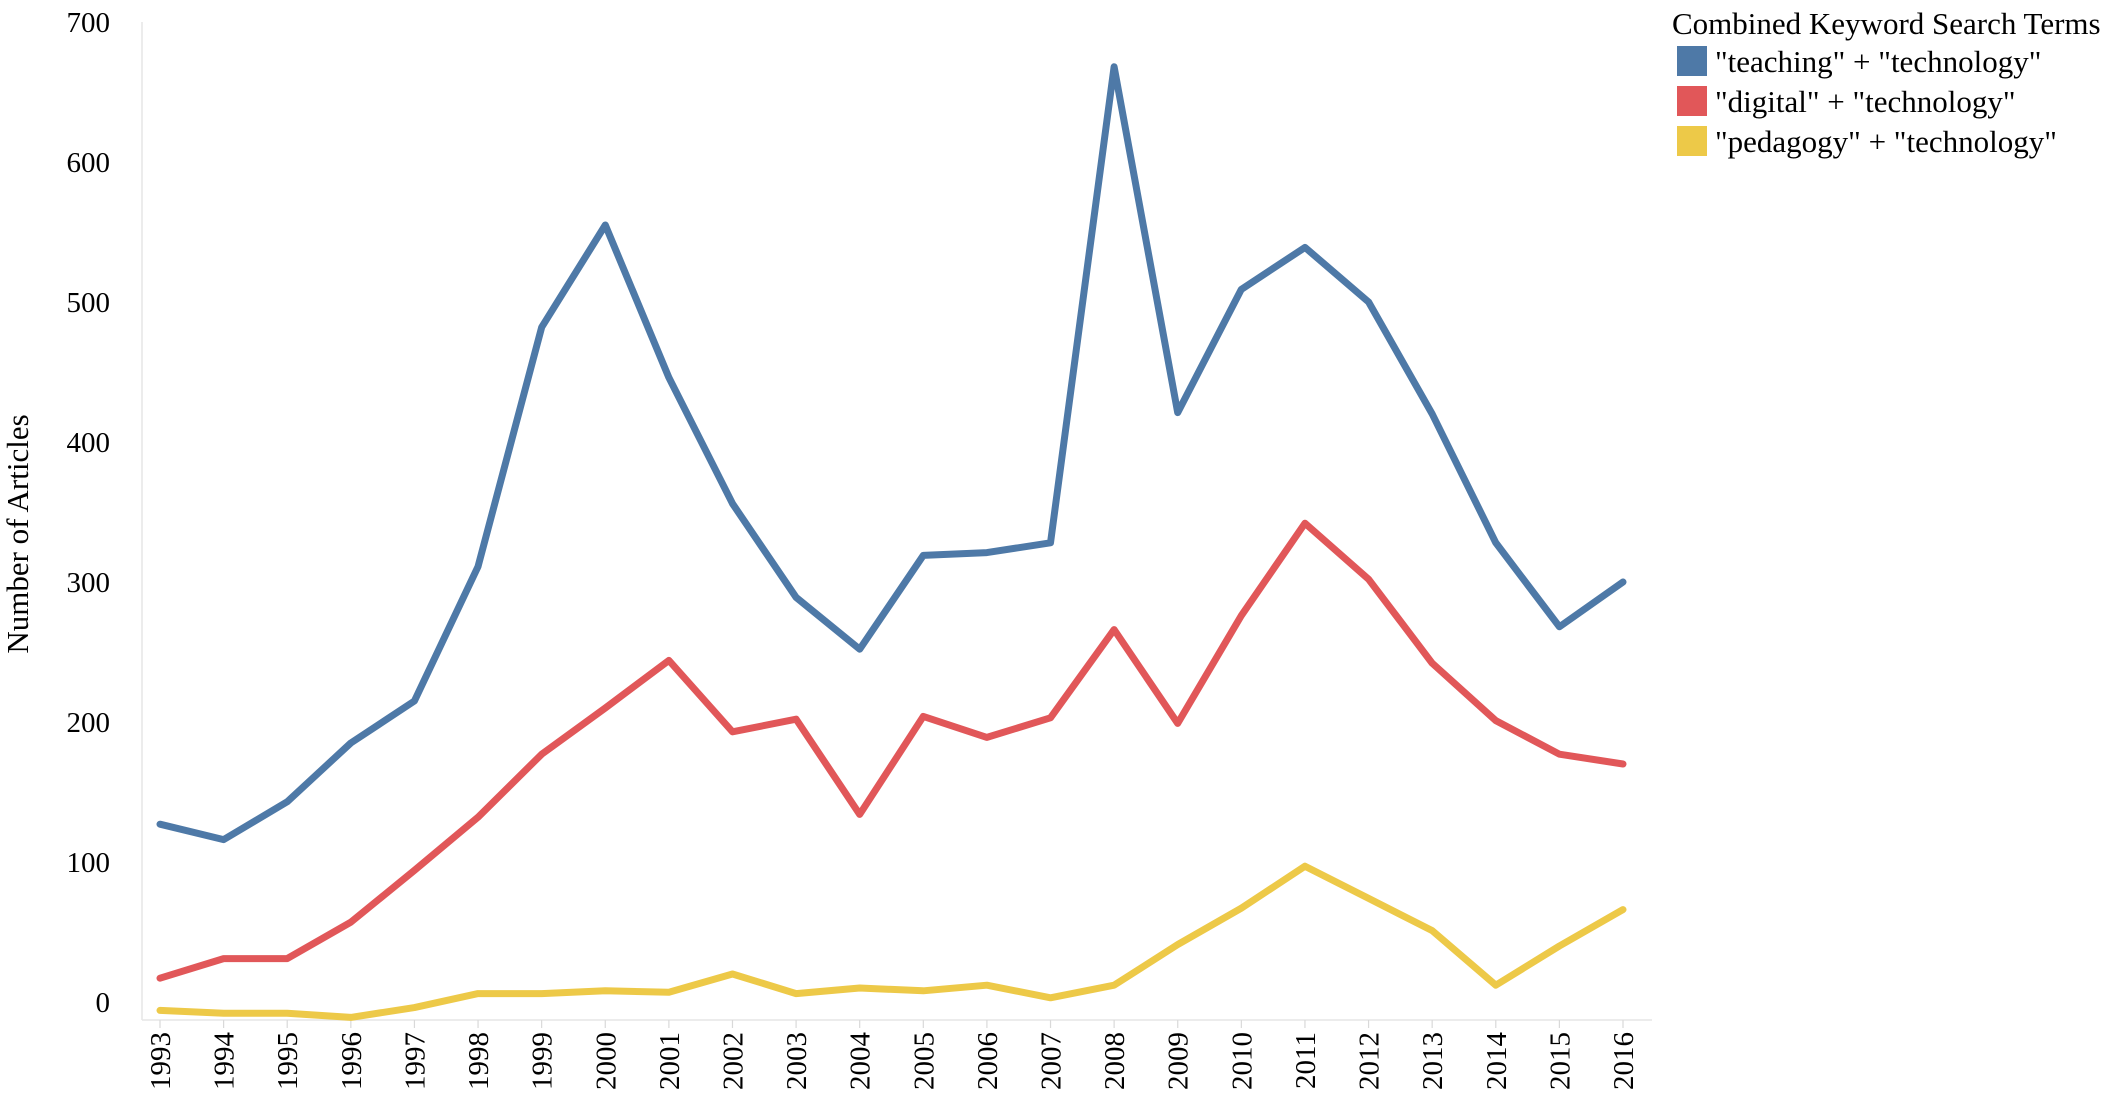 This screenshot has height=1098, width=2122. I want to click on x-tick-label: 2010, so click(1242, 1061).